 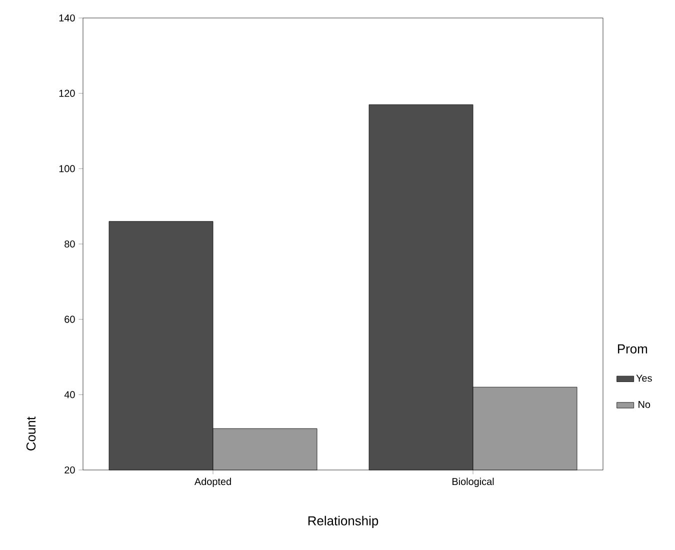 What do you see at coordinates (212, 483) in the screenshot?
I see `x-tick-label: Adopted` at bounding box center [212, 483].